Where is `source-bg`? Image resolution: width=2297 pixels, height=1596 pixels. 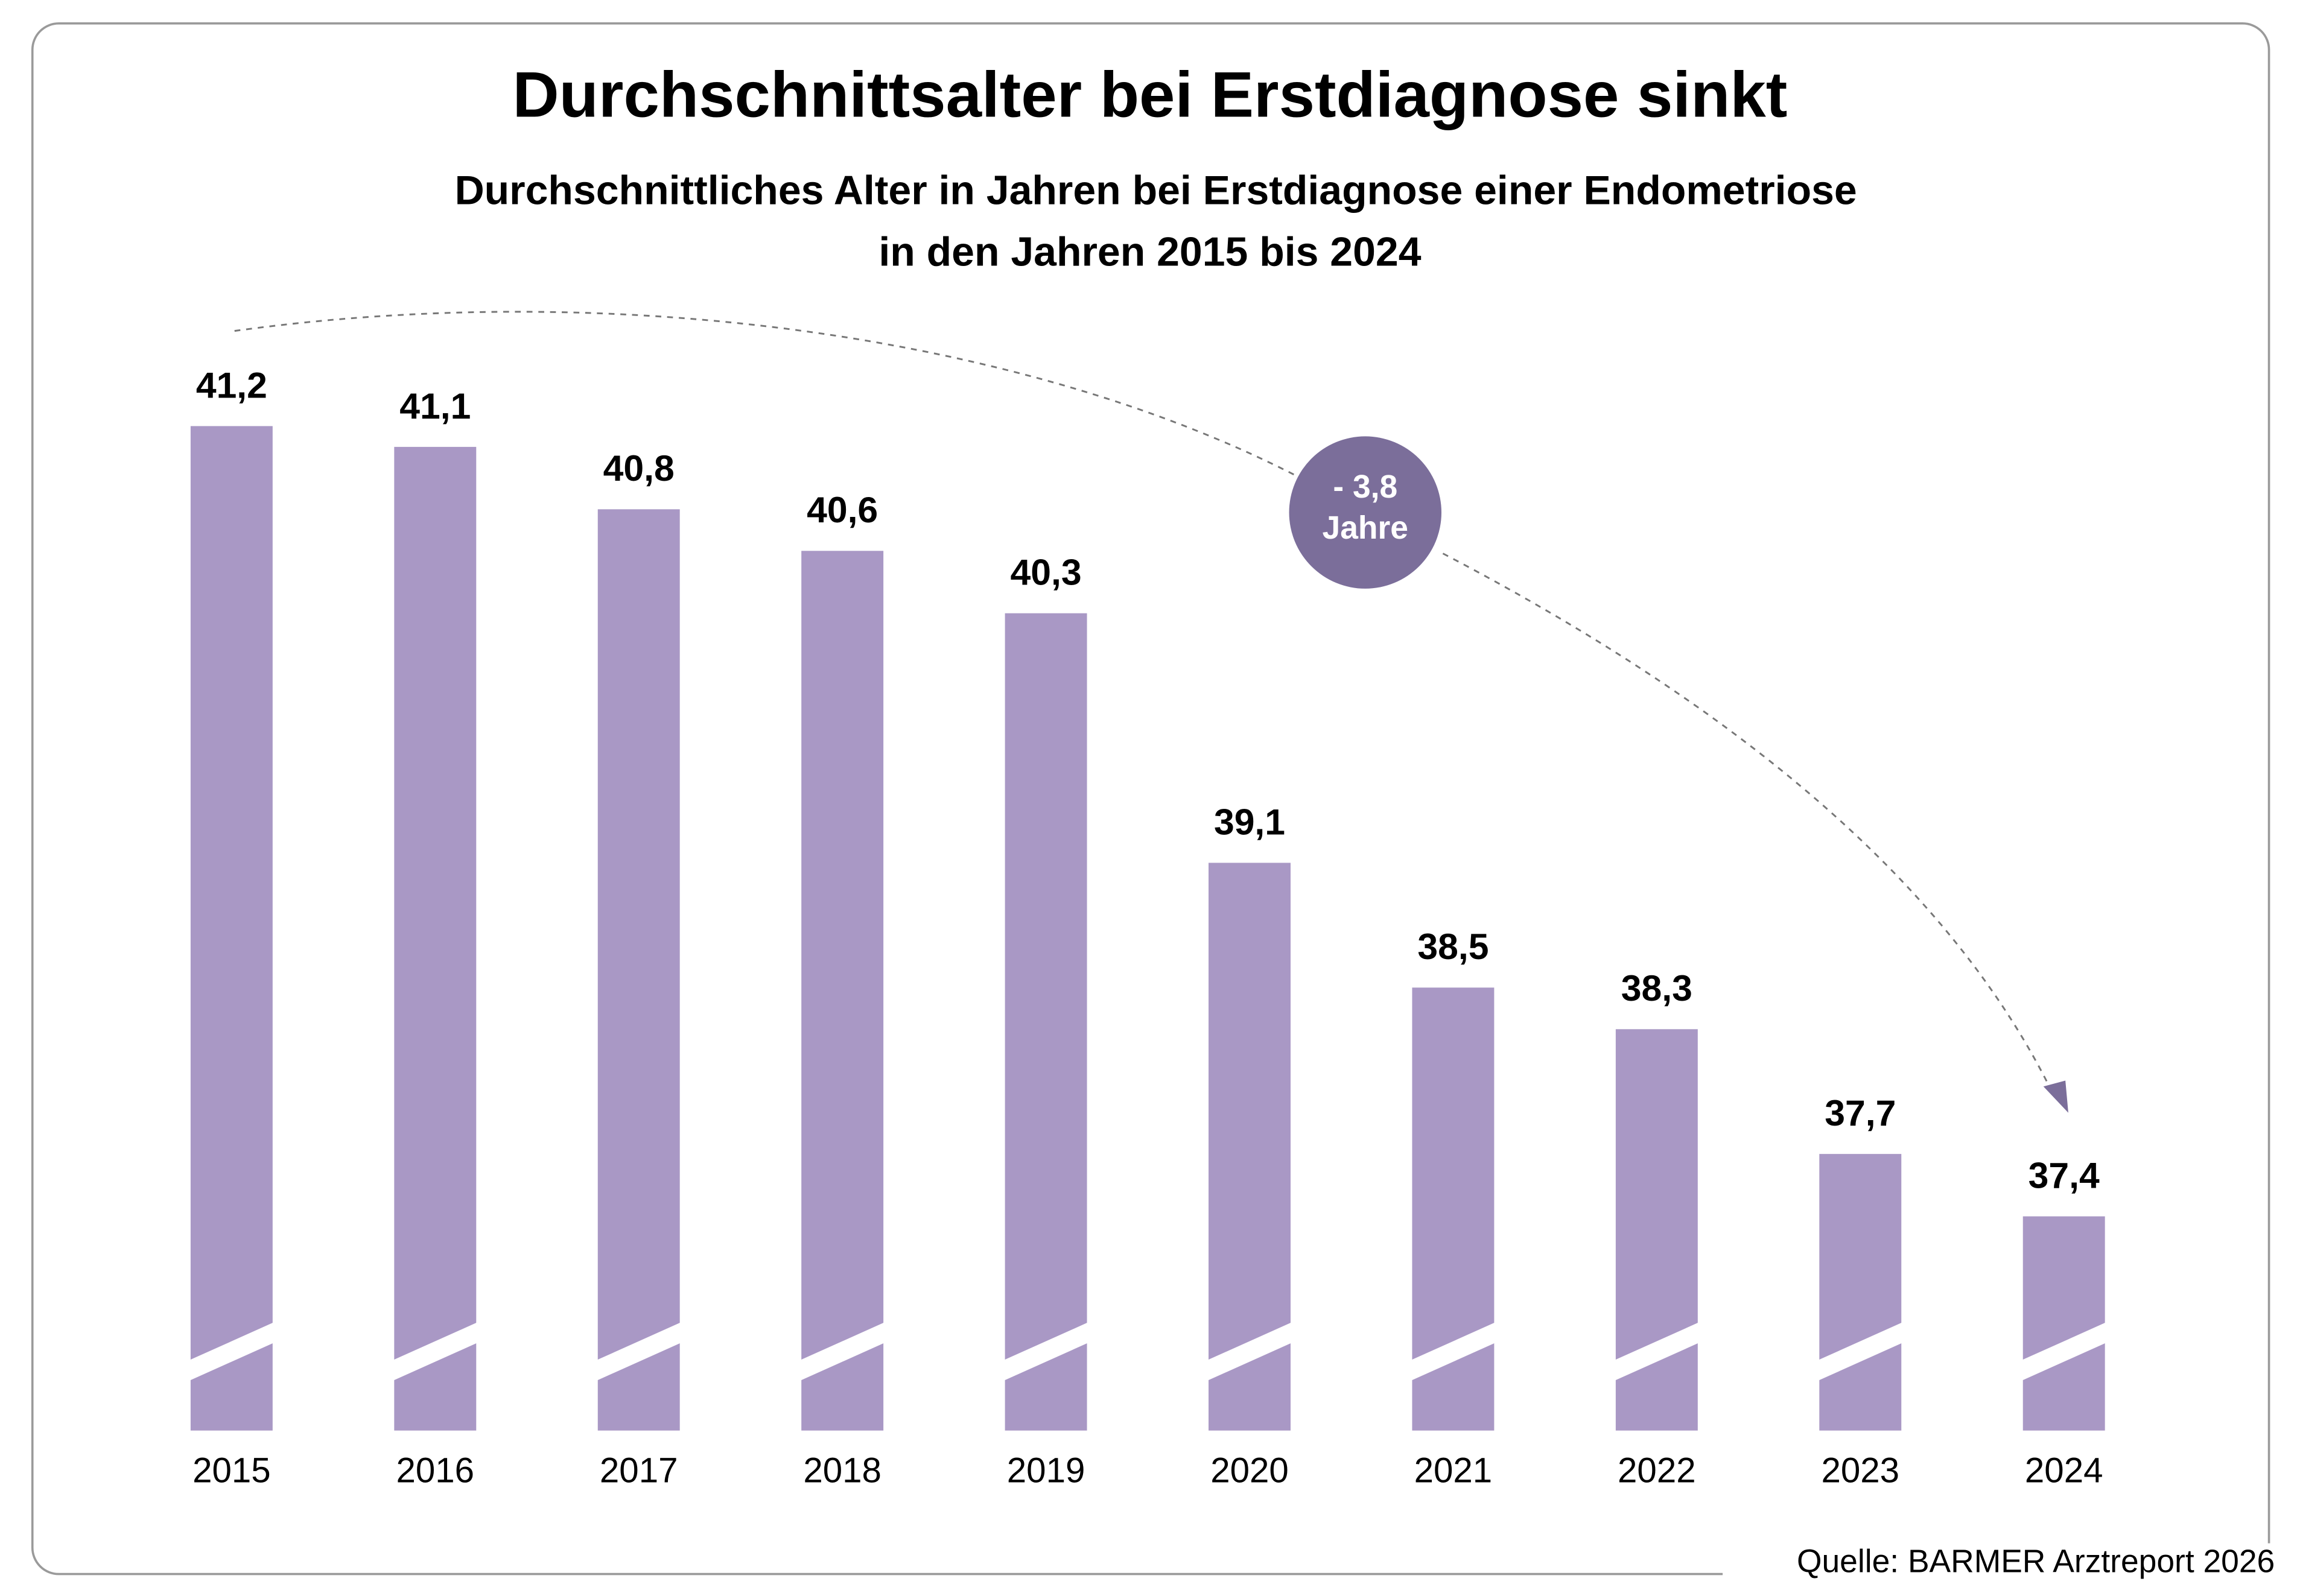 source-bg is located at coordinates (2001, 1565).